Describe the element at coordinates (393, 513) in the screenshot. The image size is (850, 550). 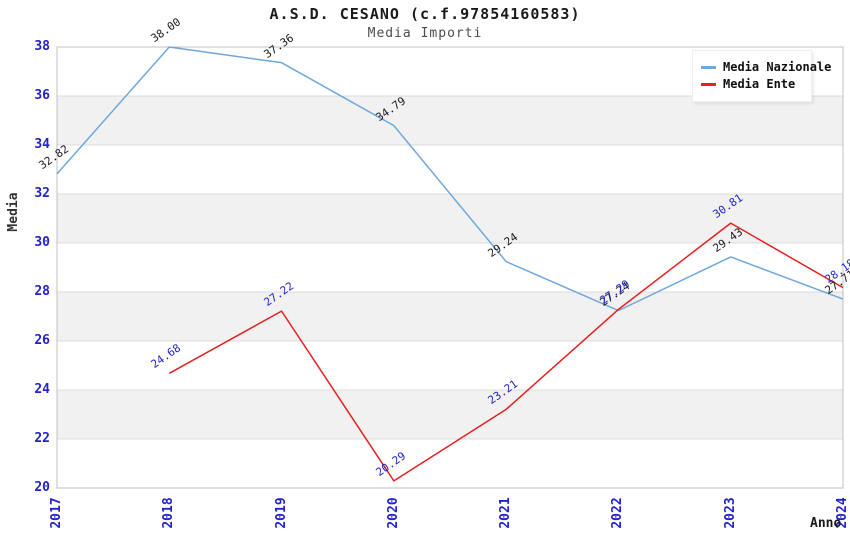
I see `x-tick-label: 2020` at that location.